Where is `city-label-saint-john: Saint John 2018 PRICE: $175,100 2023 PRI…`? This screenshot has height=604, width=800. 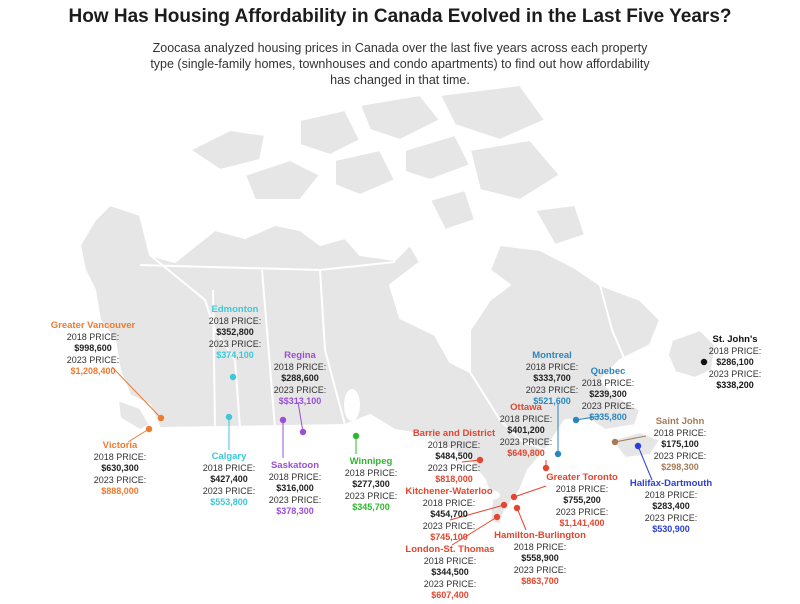 city-label-saint-john: Saint John 2018 PRICE: $175,100 2023 PRI… is located at coordinates (680, 445).